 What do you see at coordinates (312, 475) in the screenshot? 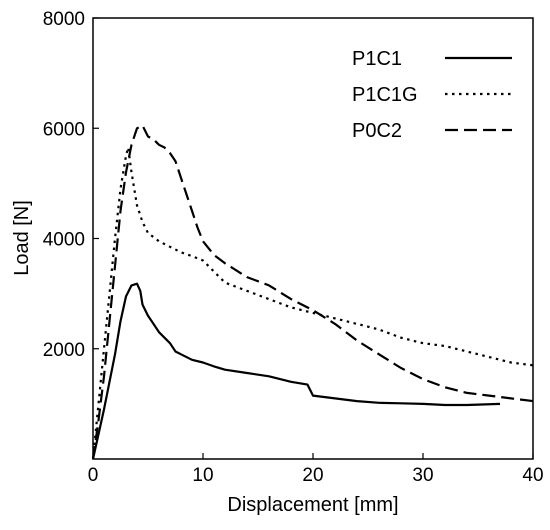
I see `x-tick-label: 20` at bounding box center [312, 475].